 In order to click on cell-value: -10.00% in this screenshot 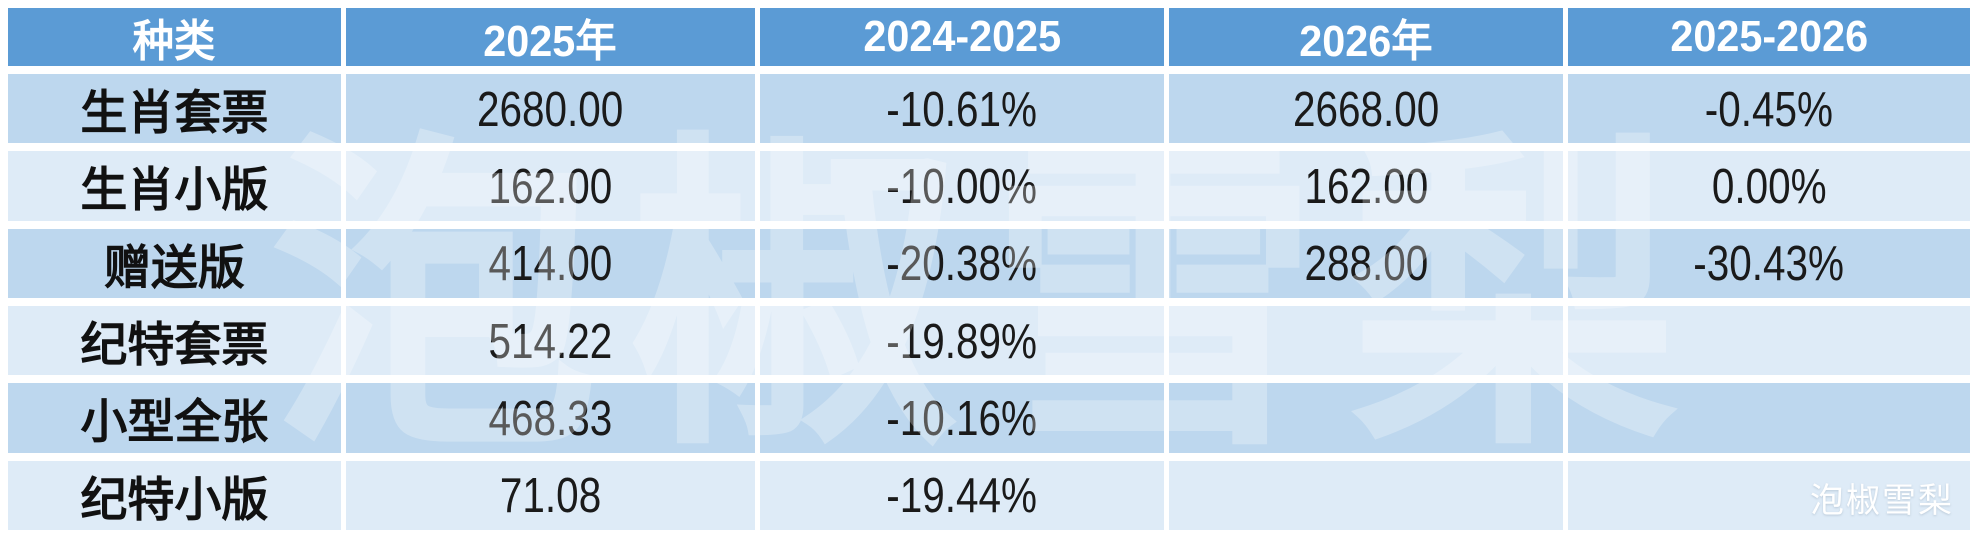, I will do `click(962, 186)`.